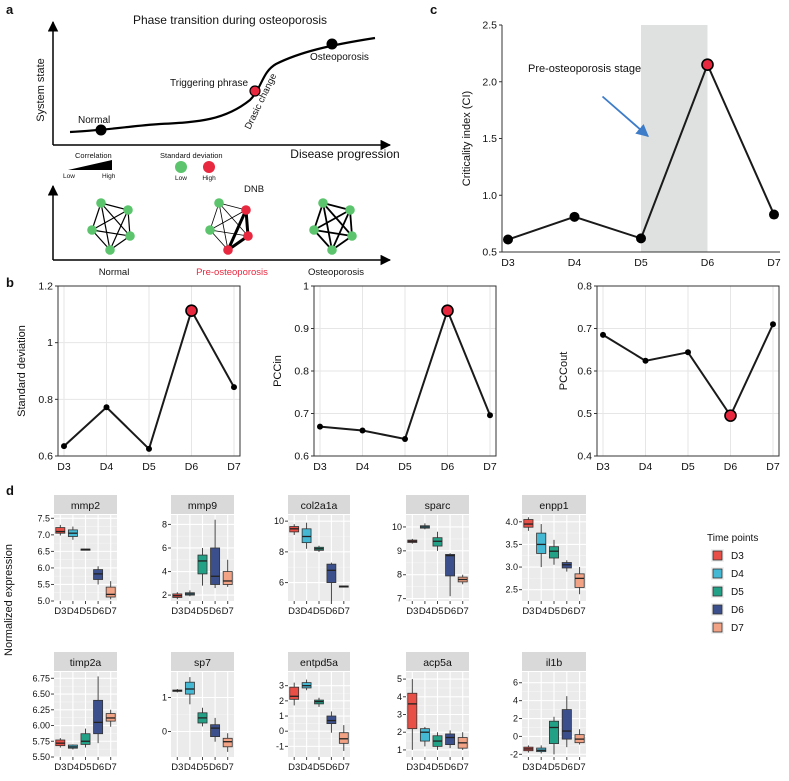 The image size is (789, 781). I want to click on y-tick-label: 6.50, so click(41, 694).